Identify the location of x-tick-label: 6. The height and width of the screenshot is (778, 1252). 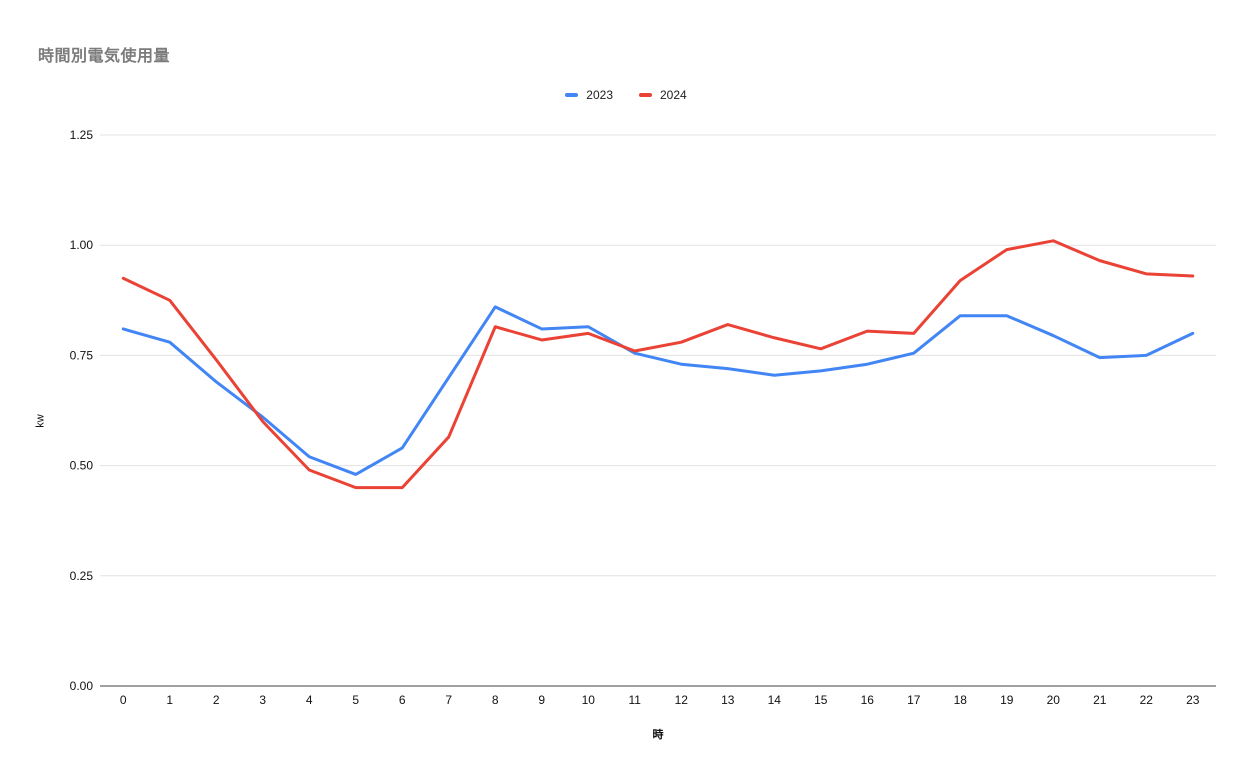
(402, 700).